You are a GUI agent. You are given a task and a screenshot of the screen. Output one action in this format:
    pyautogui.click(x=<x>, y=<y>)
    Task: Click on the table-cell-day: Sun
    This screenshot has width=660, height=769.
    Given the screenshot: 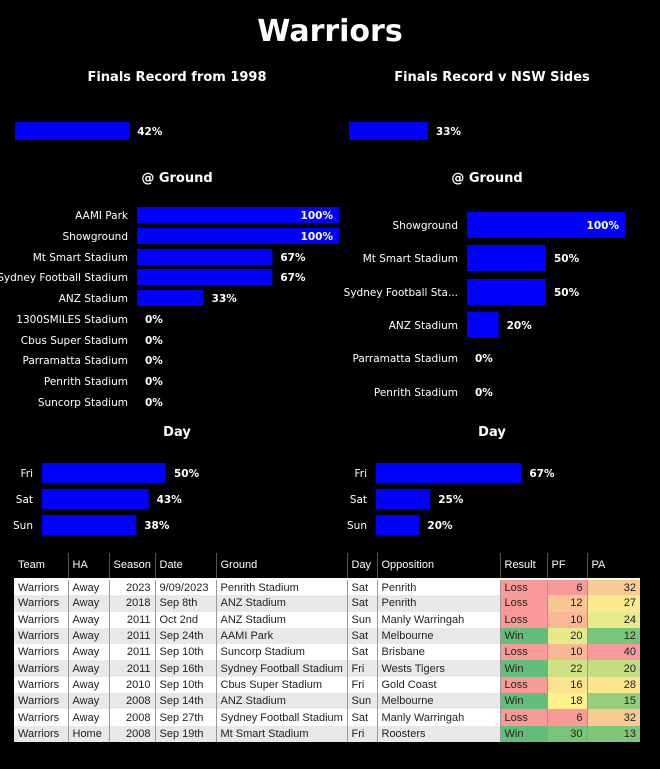 What is the action you would take?
    pyautogui.click(x=361, y=701)
    